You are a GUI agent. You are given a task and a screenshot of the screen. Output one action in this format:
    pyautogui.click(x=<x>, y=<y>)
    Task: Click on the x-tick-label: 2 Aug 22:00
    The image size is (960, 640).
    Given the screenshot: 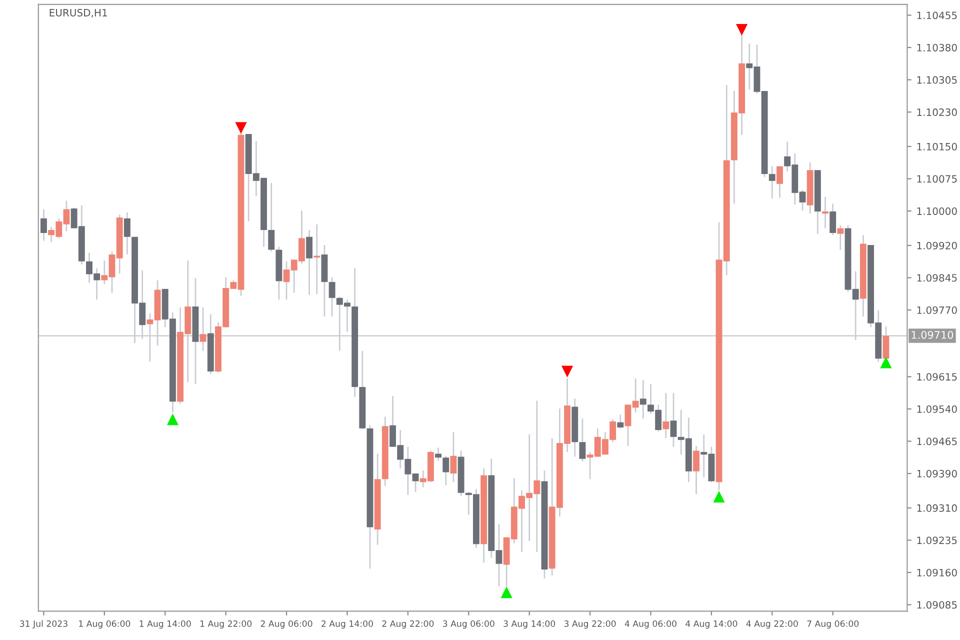 What is the action you would take?
    pyautogui.click(x=408, y=624)
    